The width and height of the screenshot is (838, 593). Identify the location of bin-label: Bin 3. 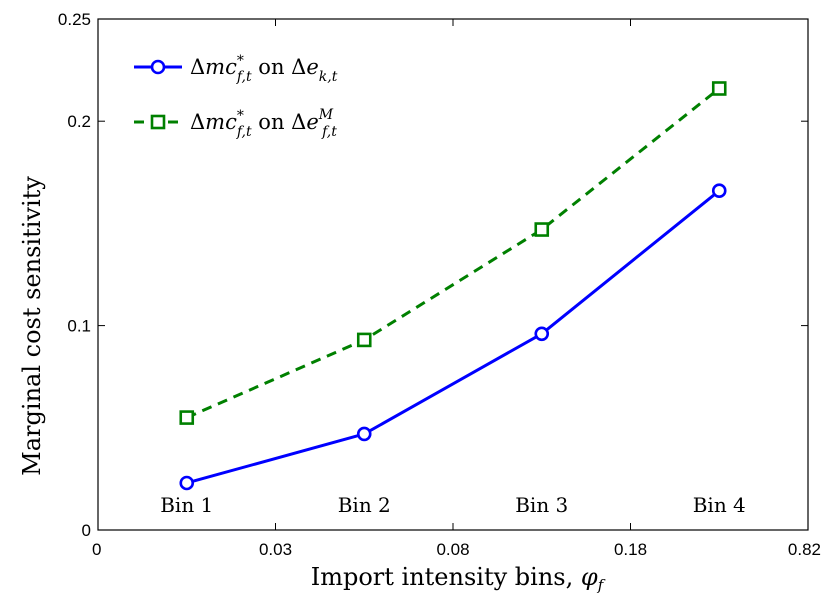
(541, 505).